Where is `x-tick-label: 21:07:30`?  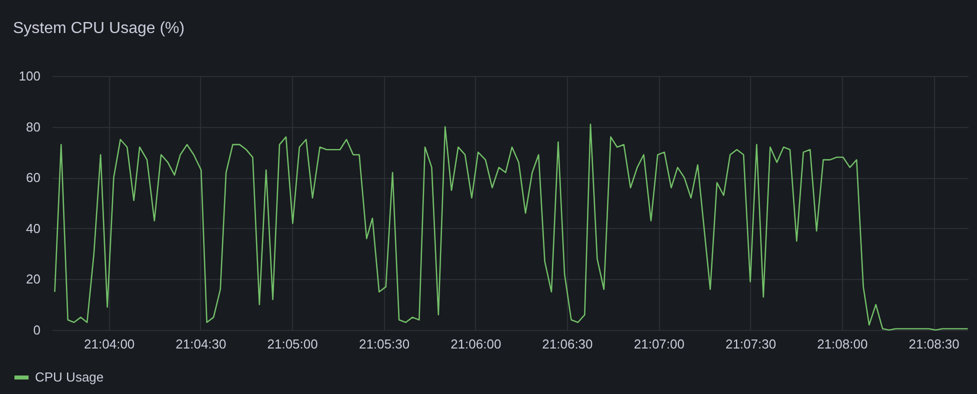
x-tick-label: 21:07:30 is located at coordinates (750, 344).